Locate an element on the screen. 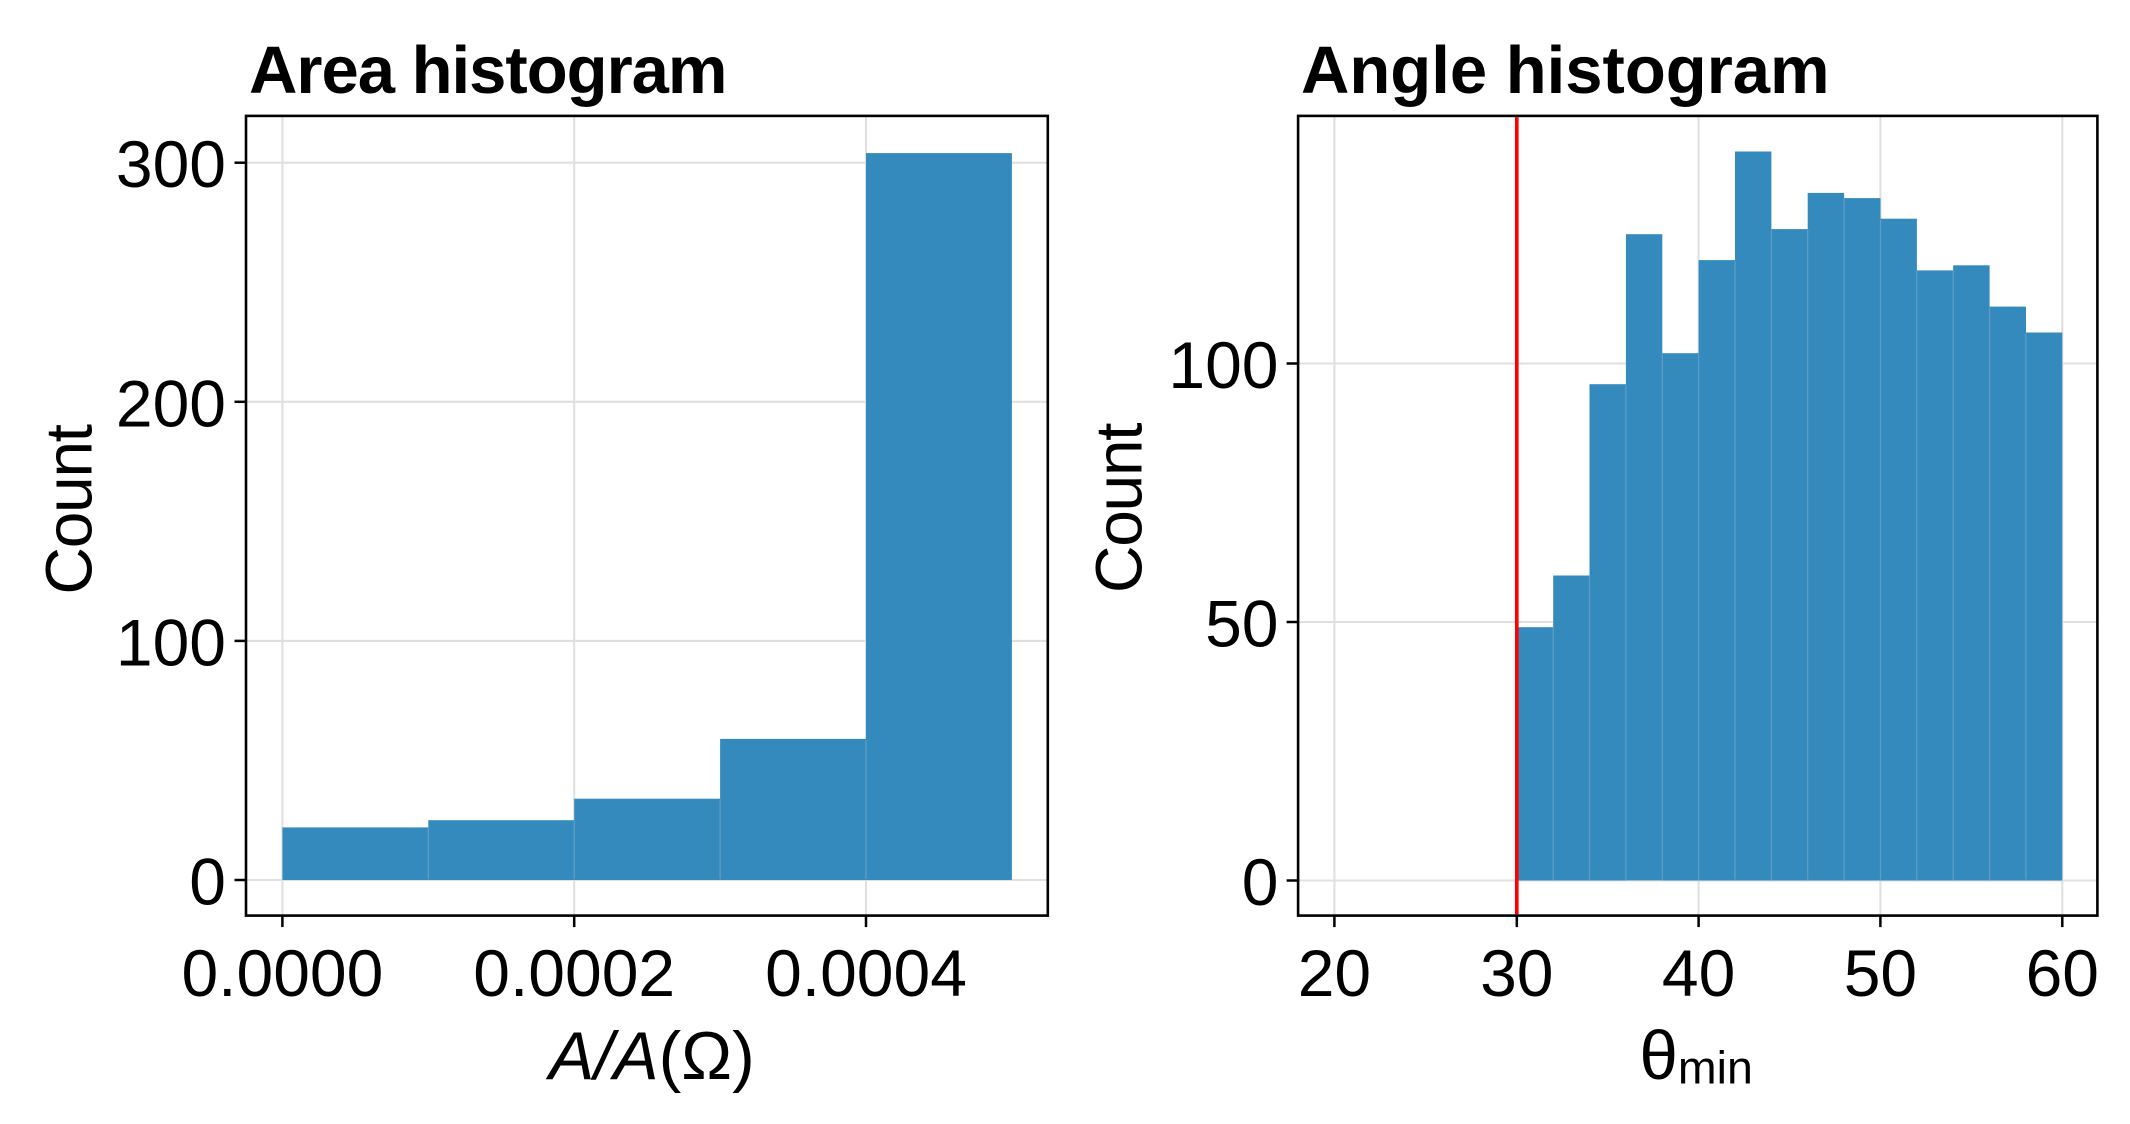  svg-text: Angle histogram is located at coordinates (1565, 70).